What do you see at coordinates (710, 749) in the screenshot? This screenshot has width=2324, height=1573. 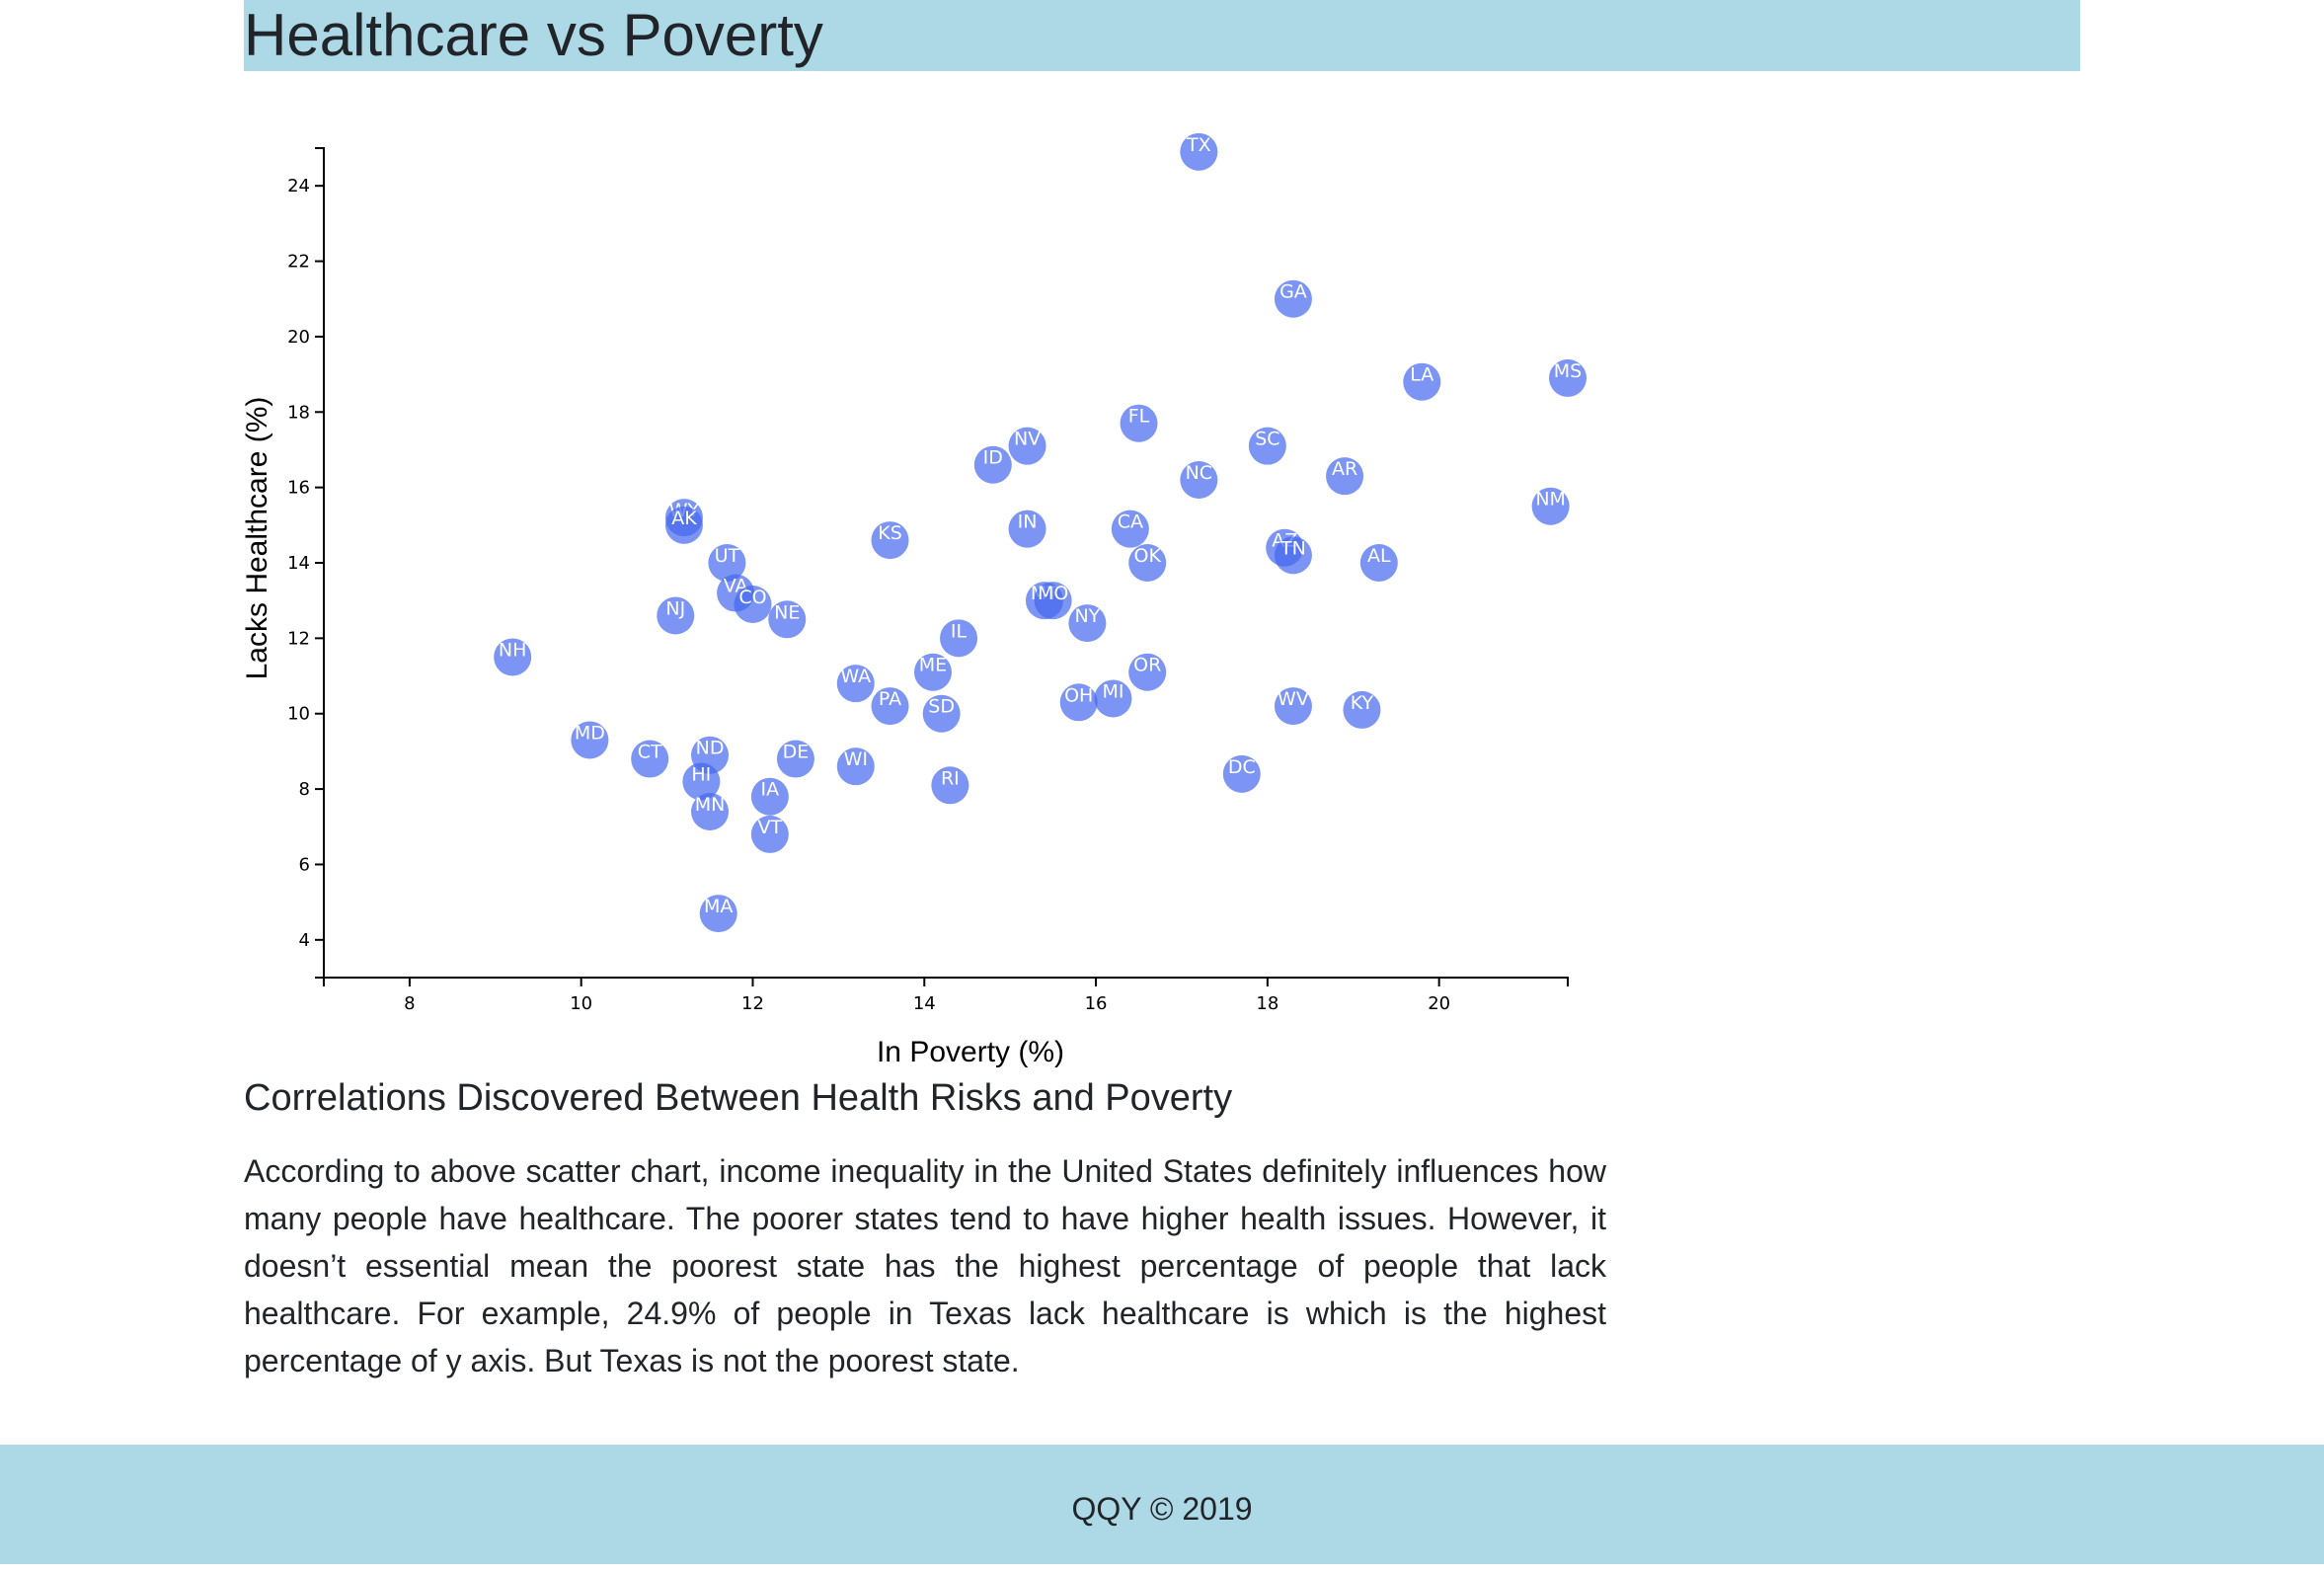 I see `data-point-label: ND` at bounding box center [710, 749].